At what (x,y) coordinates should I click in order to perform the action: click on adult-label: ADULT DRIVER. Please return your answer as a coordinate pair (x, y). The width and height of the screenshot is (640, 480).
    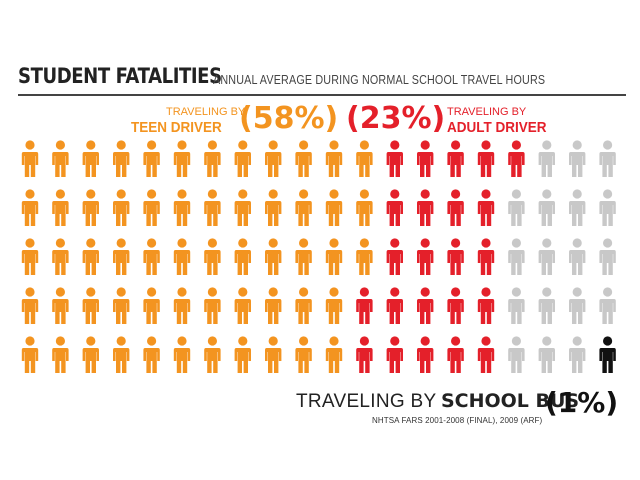
    Looking at the image, I should click on (497, 127).